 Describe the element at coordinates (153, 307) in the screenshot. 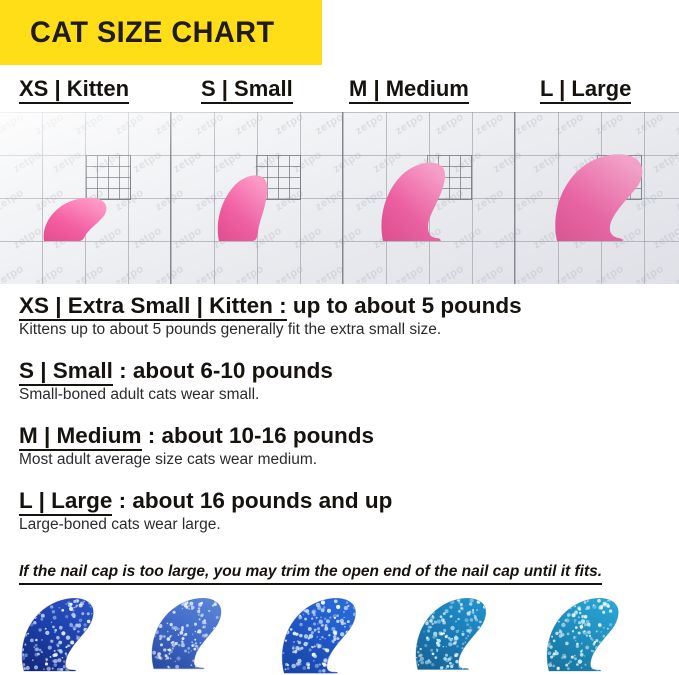

I see `description-heading-underlined-xs: XS | Extra Small | Kitten :` at that location.